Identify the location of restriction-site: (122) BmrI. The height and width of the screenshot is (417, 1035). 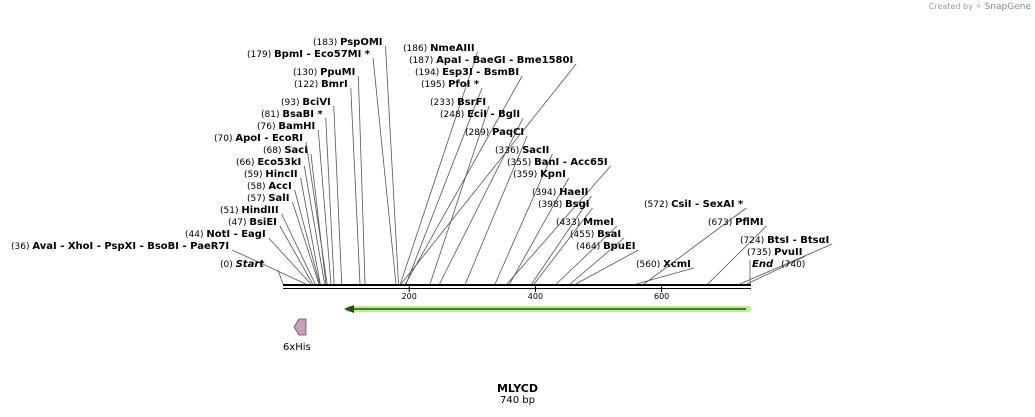
(327, 182).